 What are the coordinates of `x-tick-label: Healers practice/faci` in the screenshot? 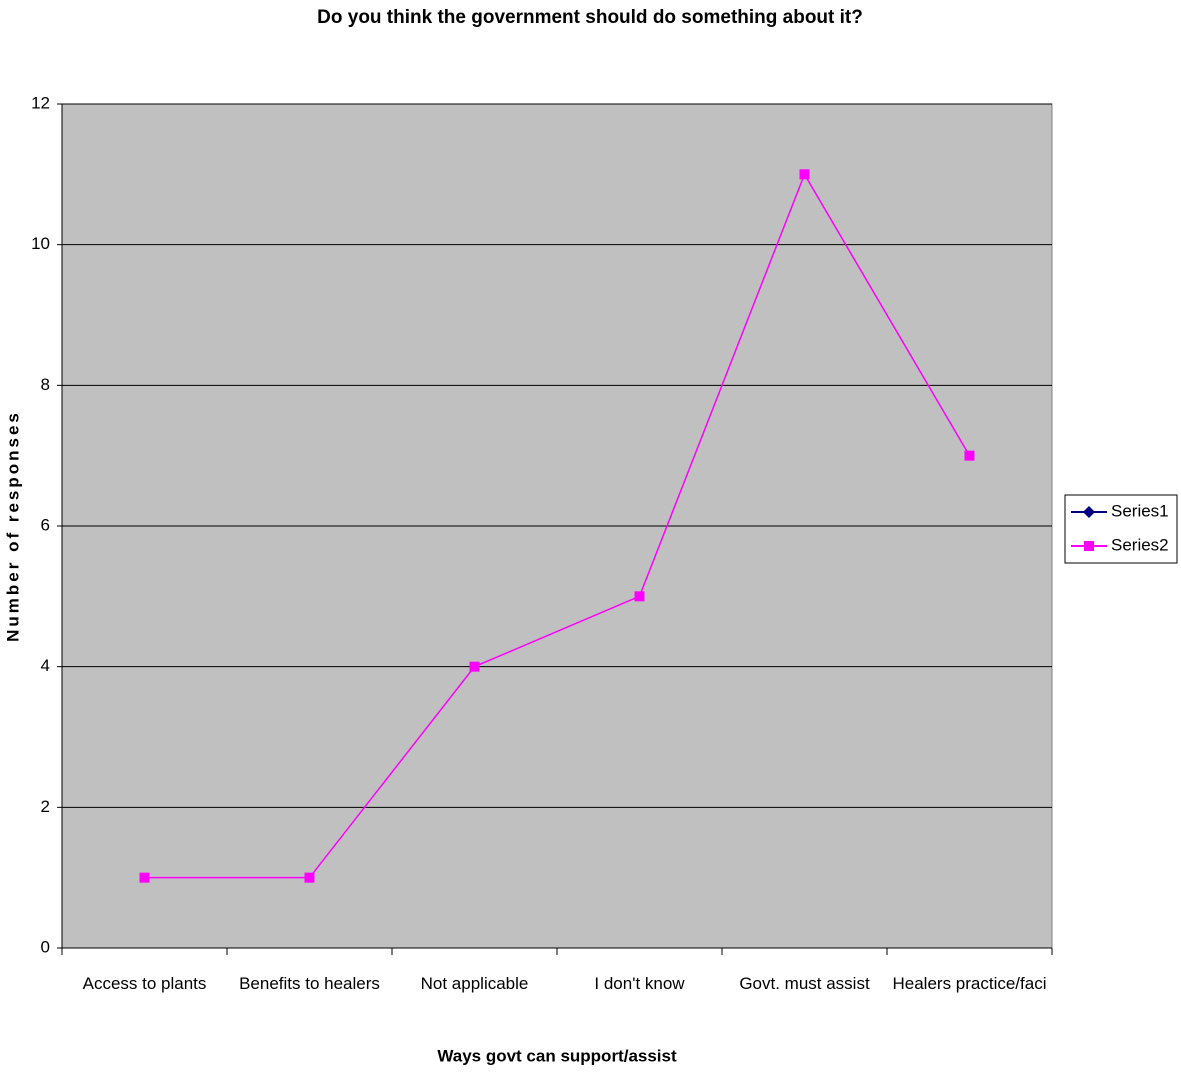 It's located at (969, 983).